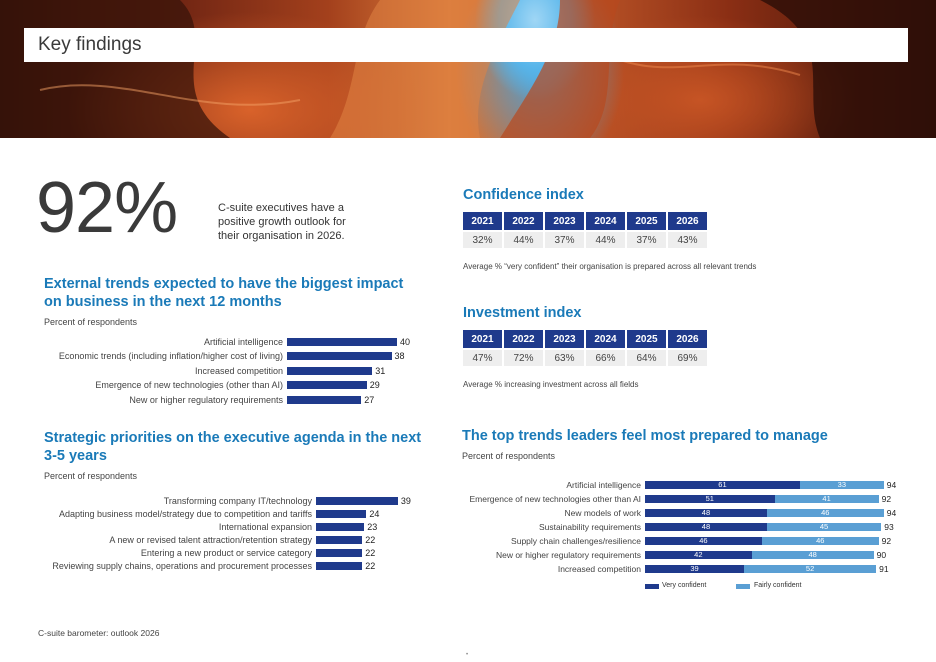  What do you see at coordinates (605, 339) in the screenshot?
I see `investment-index-year: 2024` at bounding box center [605, 339].